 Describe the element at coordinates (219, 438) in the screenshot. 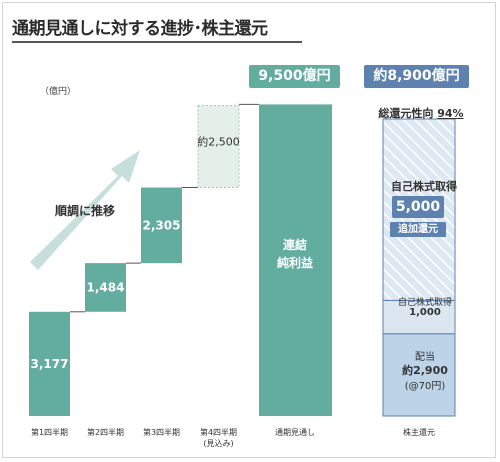

I see `x-label-4: 第4四半期 (見込み)` at that location.